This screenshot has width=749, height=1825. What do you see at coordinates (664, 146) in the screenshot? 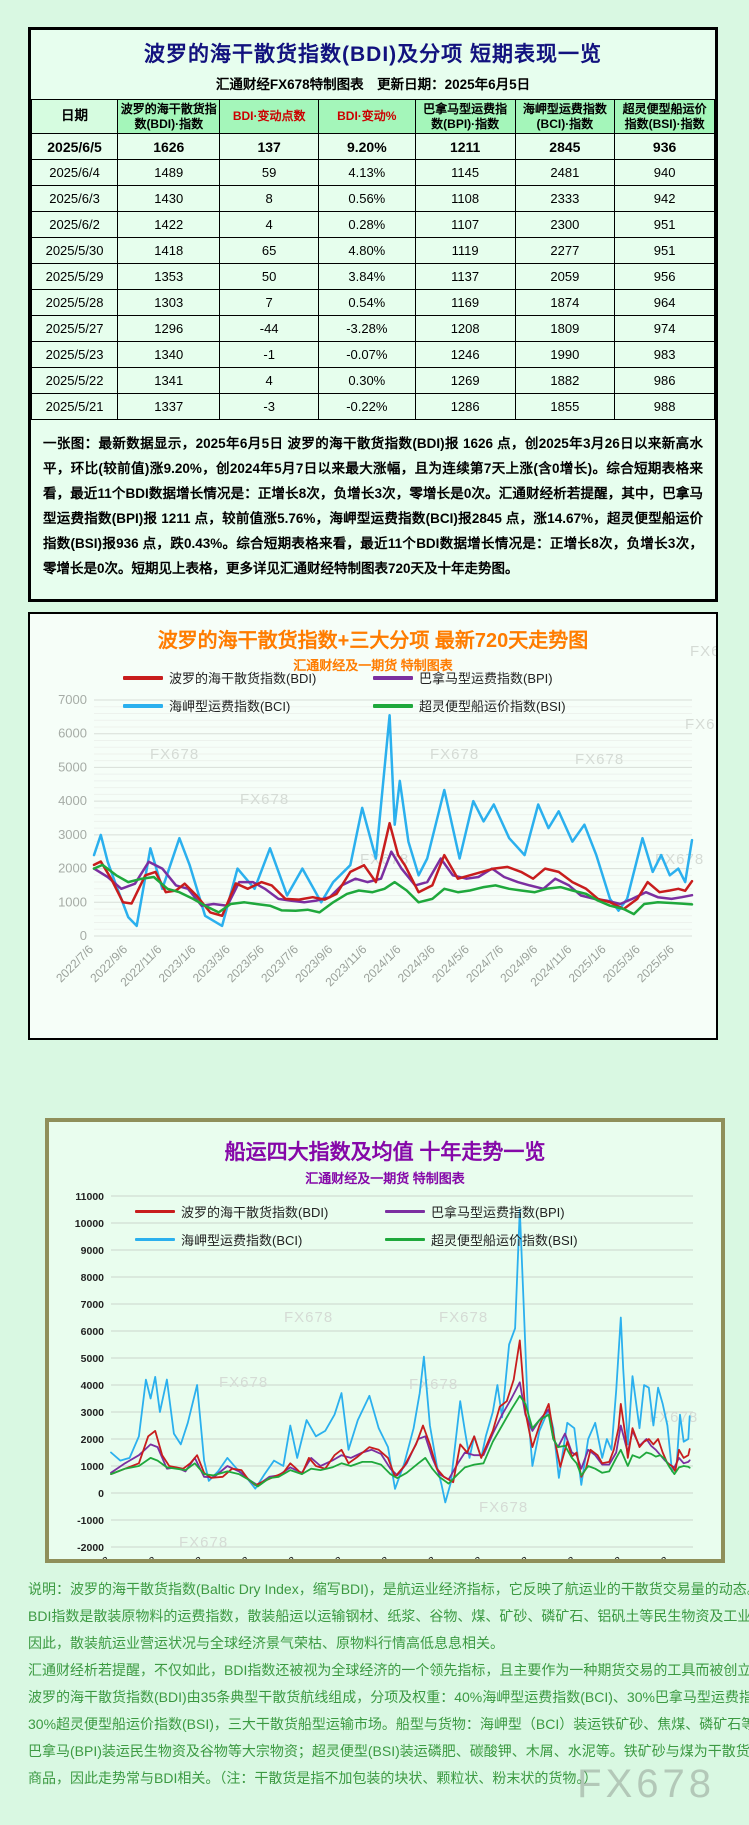
I see `table-cell: 936` at bounding box center [664, 146].